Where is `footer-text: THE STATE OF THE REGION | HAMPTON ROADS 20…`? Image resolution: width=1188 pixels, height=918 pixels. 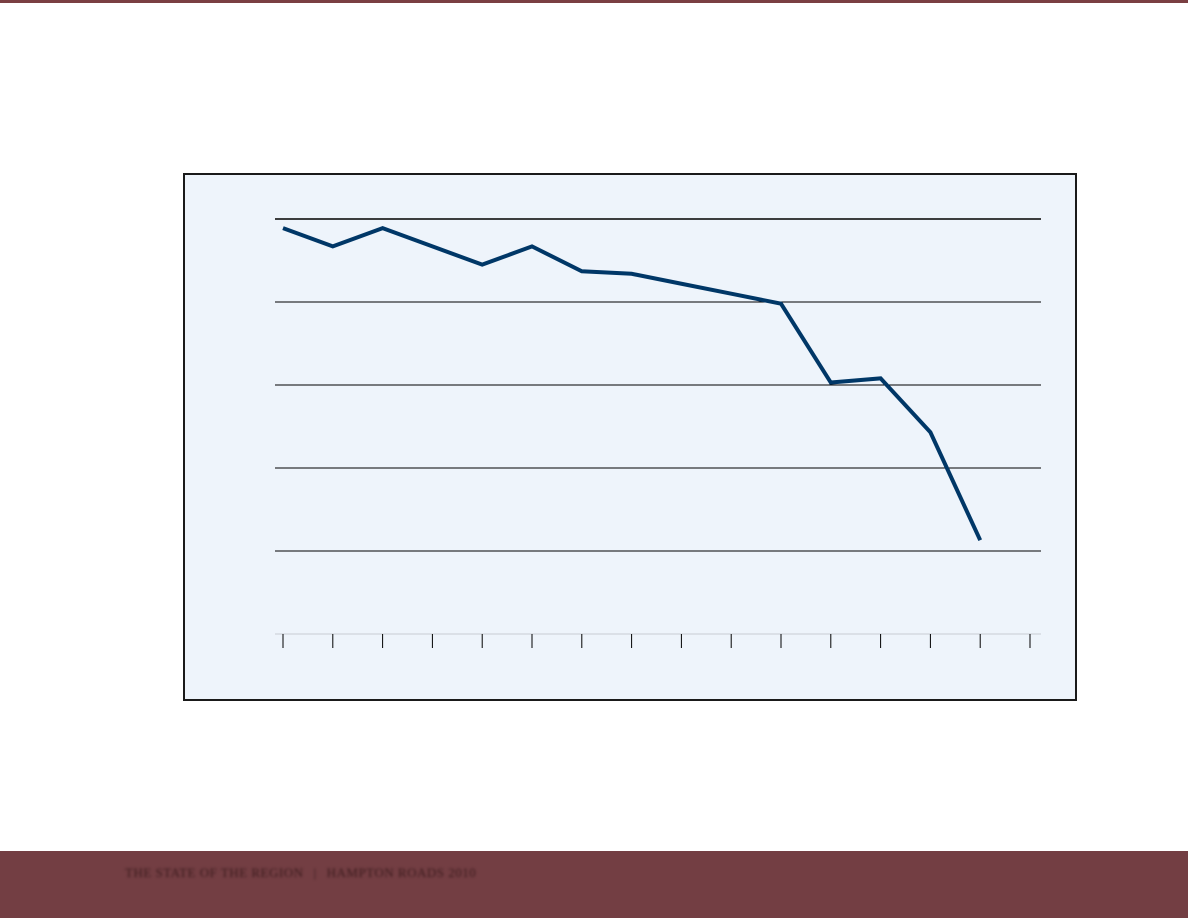
footer-text: THE STATE OF THE REGION | HAMPTON ROADS 20… is located at coordinates (300, 873).